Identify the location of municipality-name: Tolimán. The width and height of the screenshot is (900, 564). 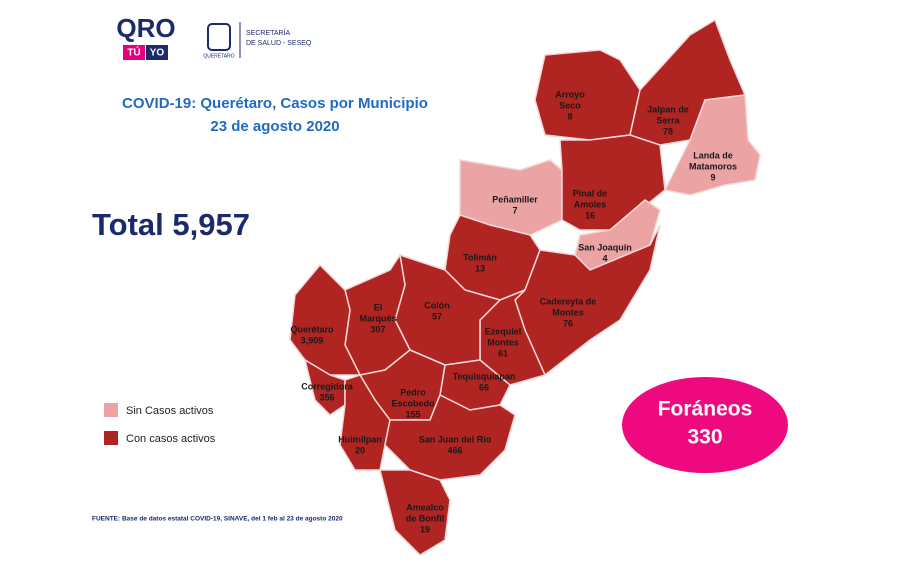
(480, 257).